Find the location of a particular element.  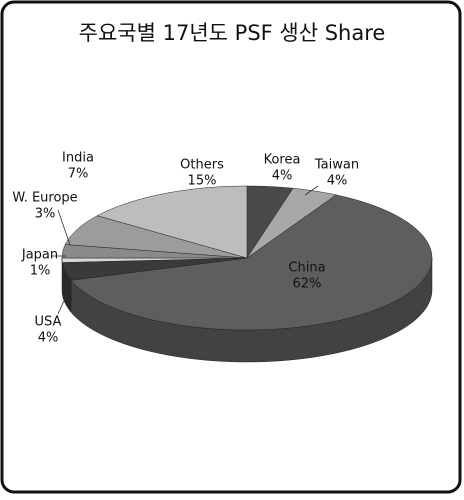

category-label: India is located at coordinates (78, 158).